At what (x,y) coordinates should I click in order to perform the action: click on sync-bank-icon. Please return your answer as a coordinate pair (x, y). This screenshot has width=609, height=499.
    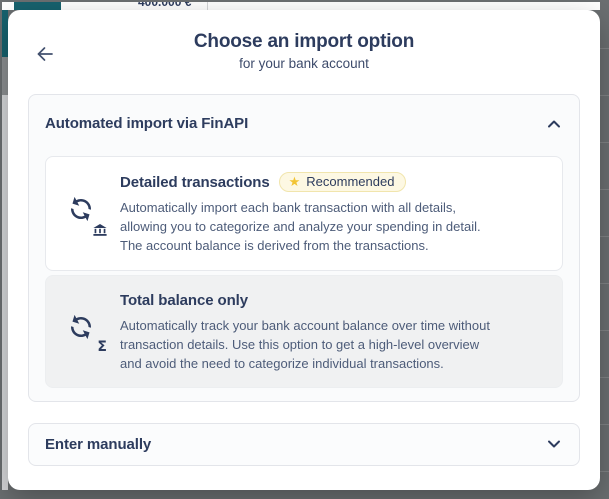
    Looking at the image, I should click on (87, 215).